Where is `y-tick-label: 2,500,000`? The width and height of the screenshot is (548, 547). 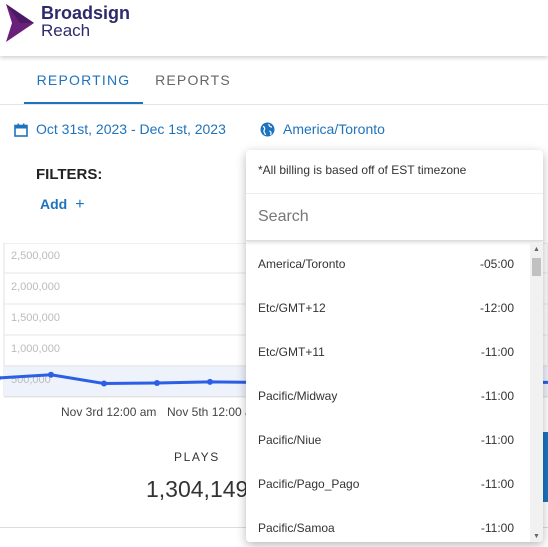 y-tick-label: 2,500,000 is located at coordinates (35, 256).